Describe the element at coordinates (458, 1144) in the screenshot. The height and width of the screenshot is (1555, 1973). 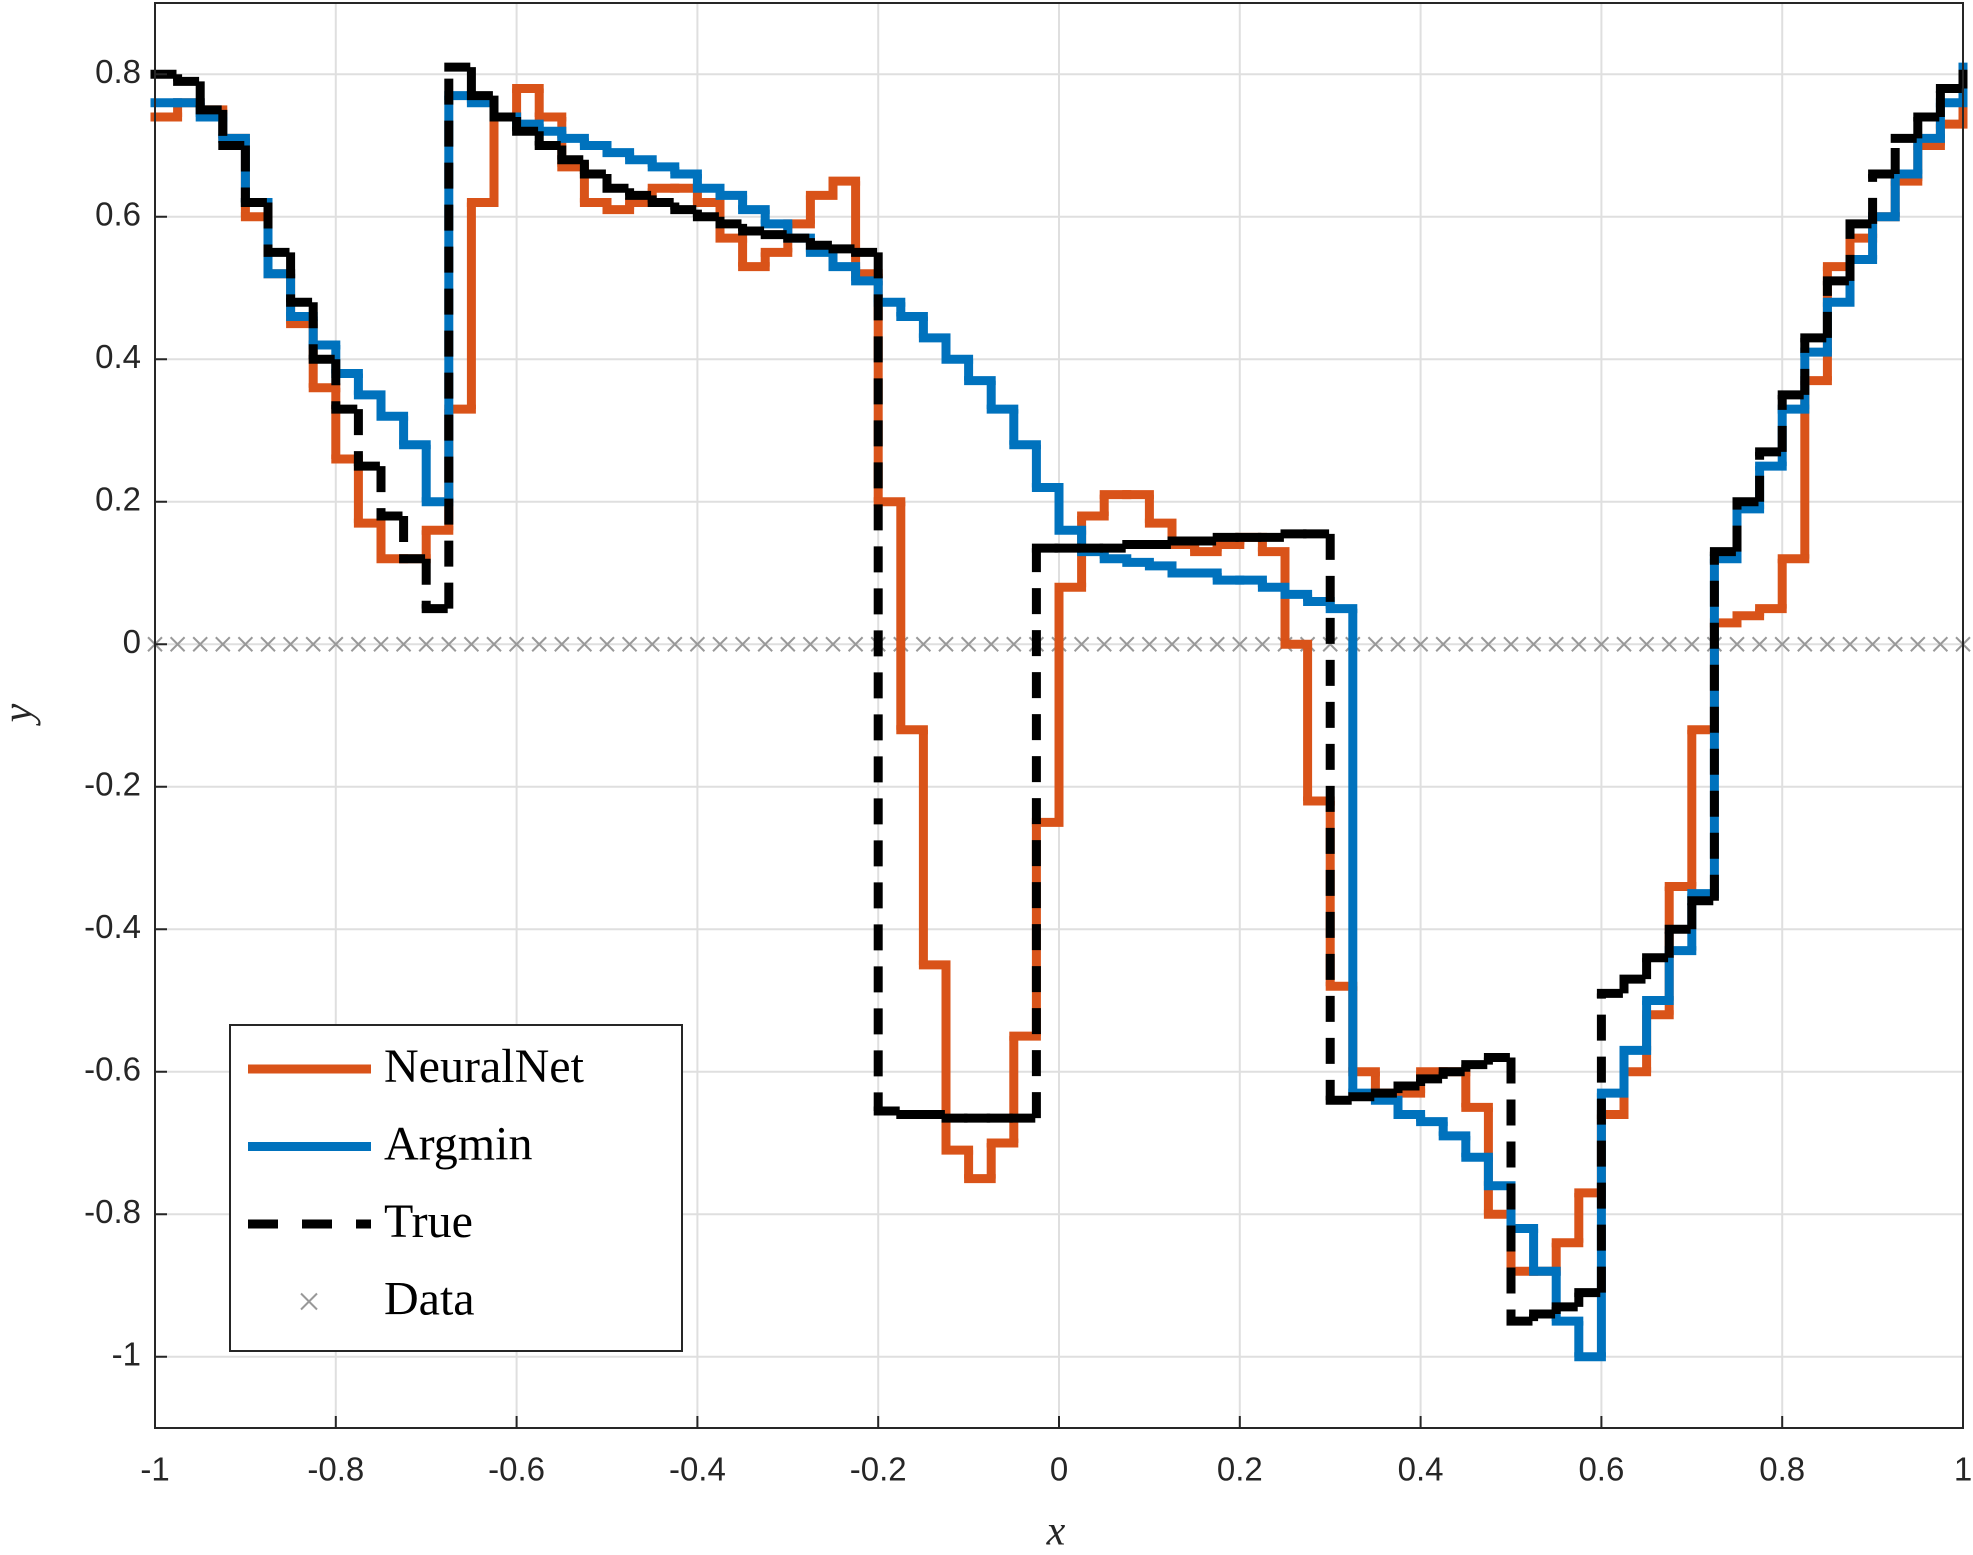
I see `legend-label: Argmin` at that location.